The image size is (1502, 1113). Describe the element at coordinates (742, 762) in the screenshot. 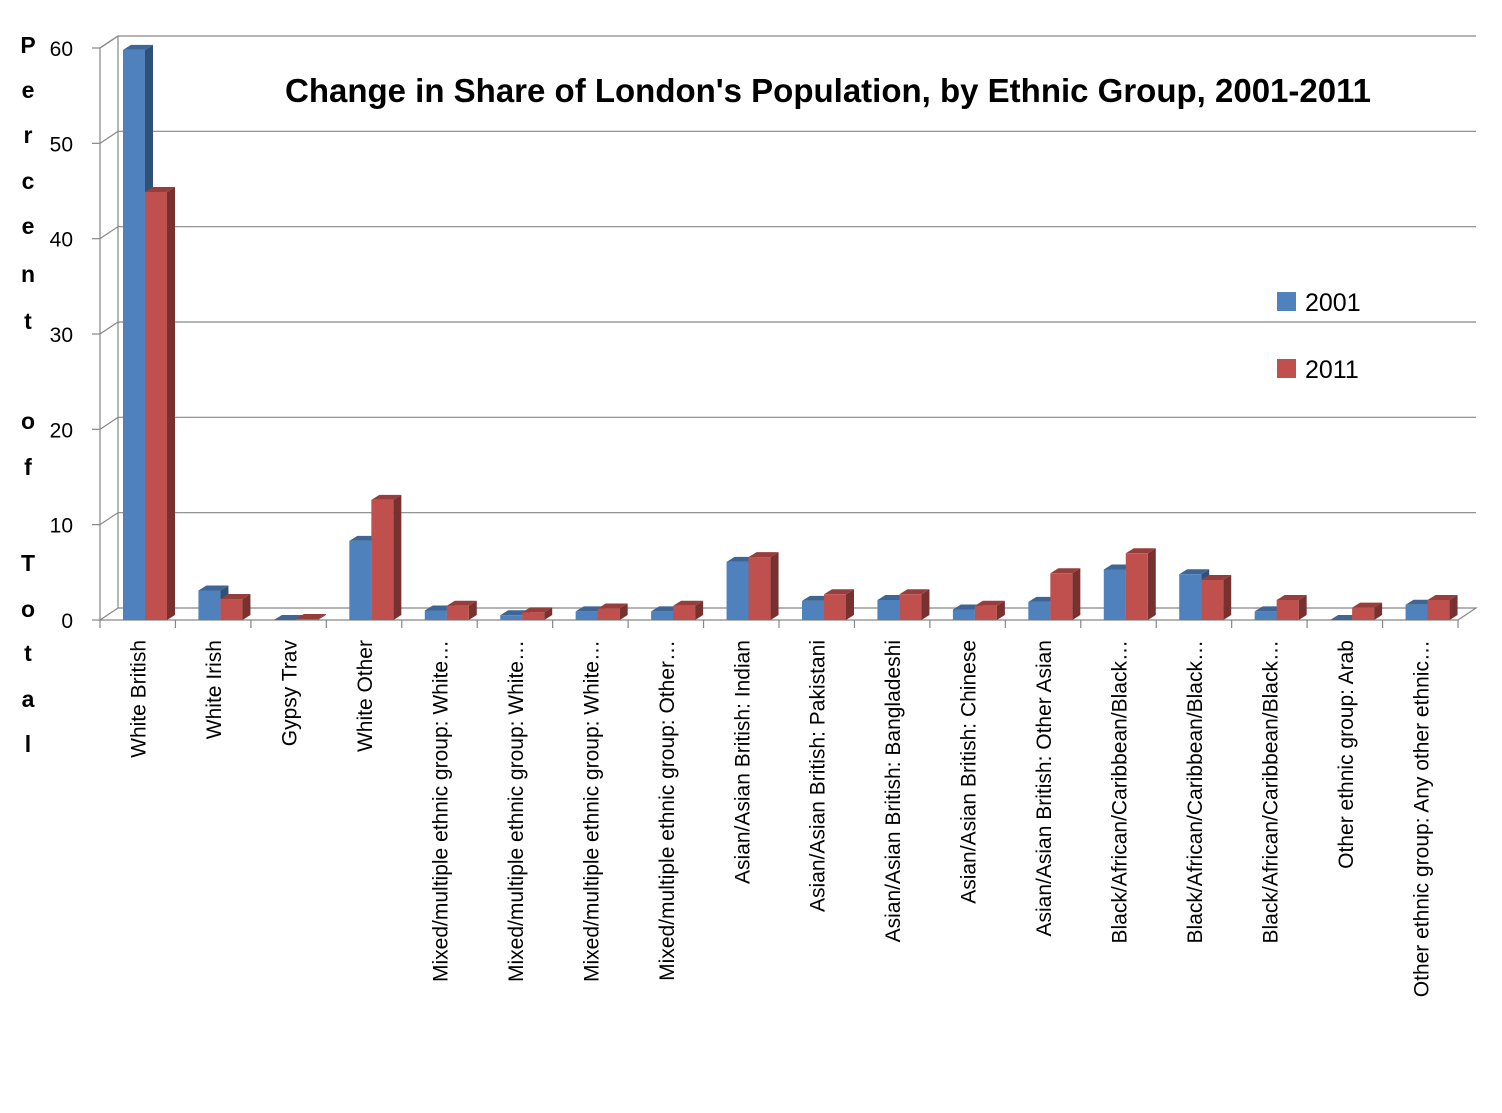

I see `x-tick-label: Asian/Asian British: Indian` at that location.